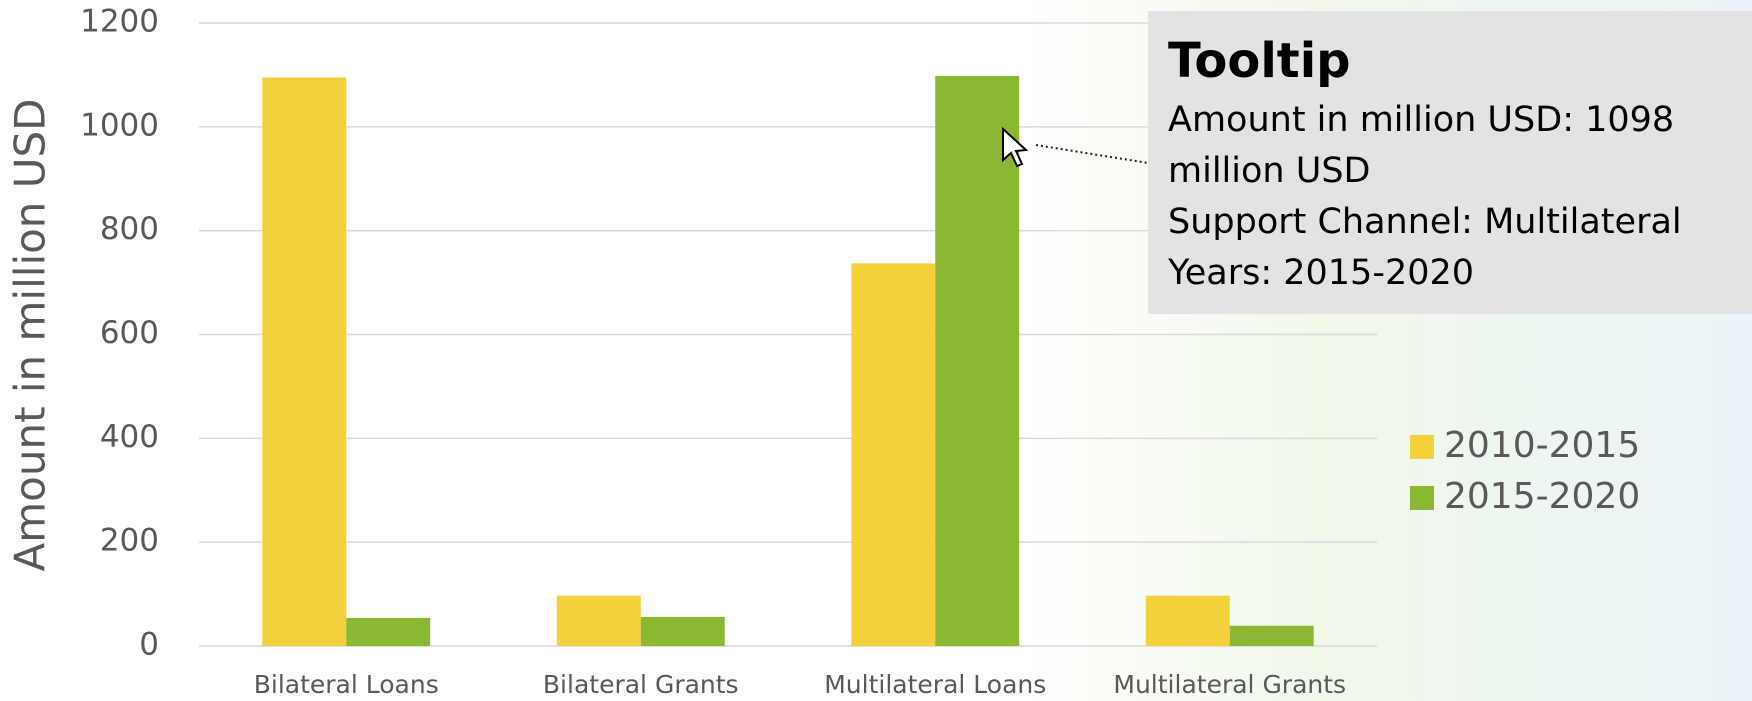  Describe the element at coordinates (1421, 145) in the screenshot. I see `tooltip-line: Amount in million USD: 1098 million USD` at that location.